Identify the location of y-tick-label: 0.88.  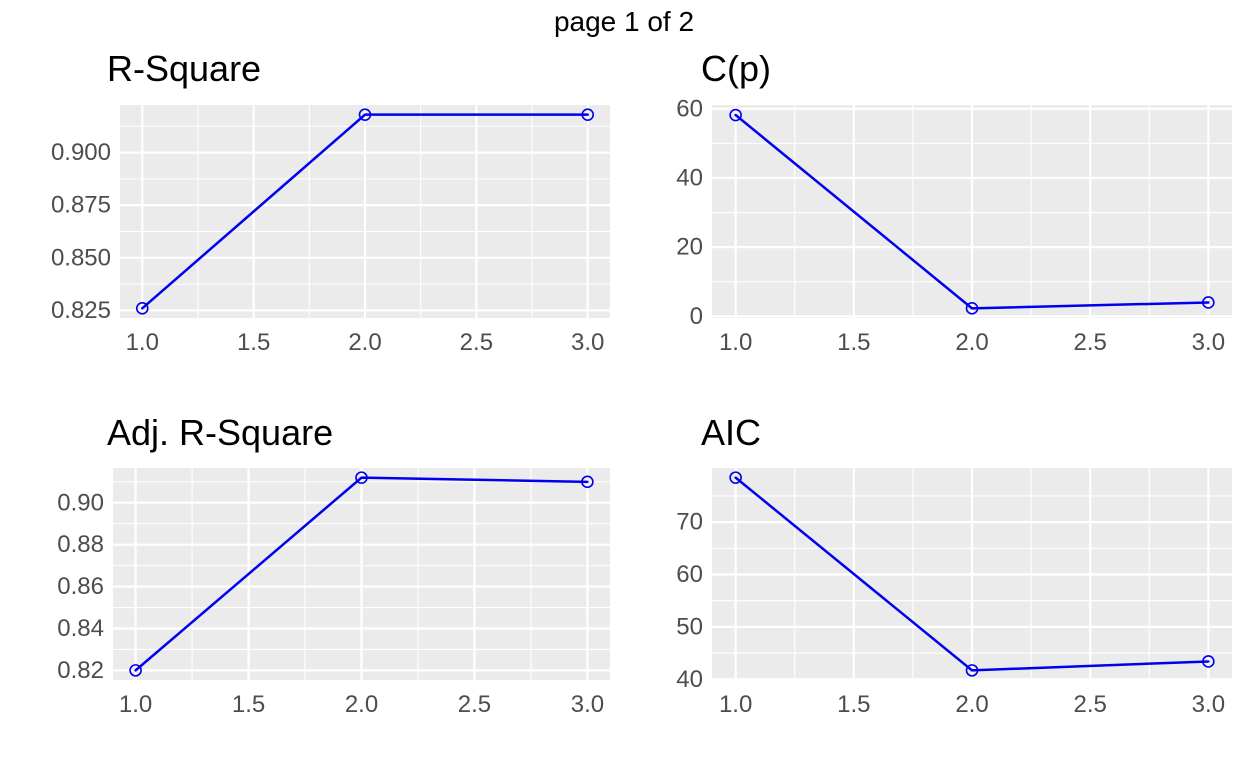
(80, 544).